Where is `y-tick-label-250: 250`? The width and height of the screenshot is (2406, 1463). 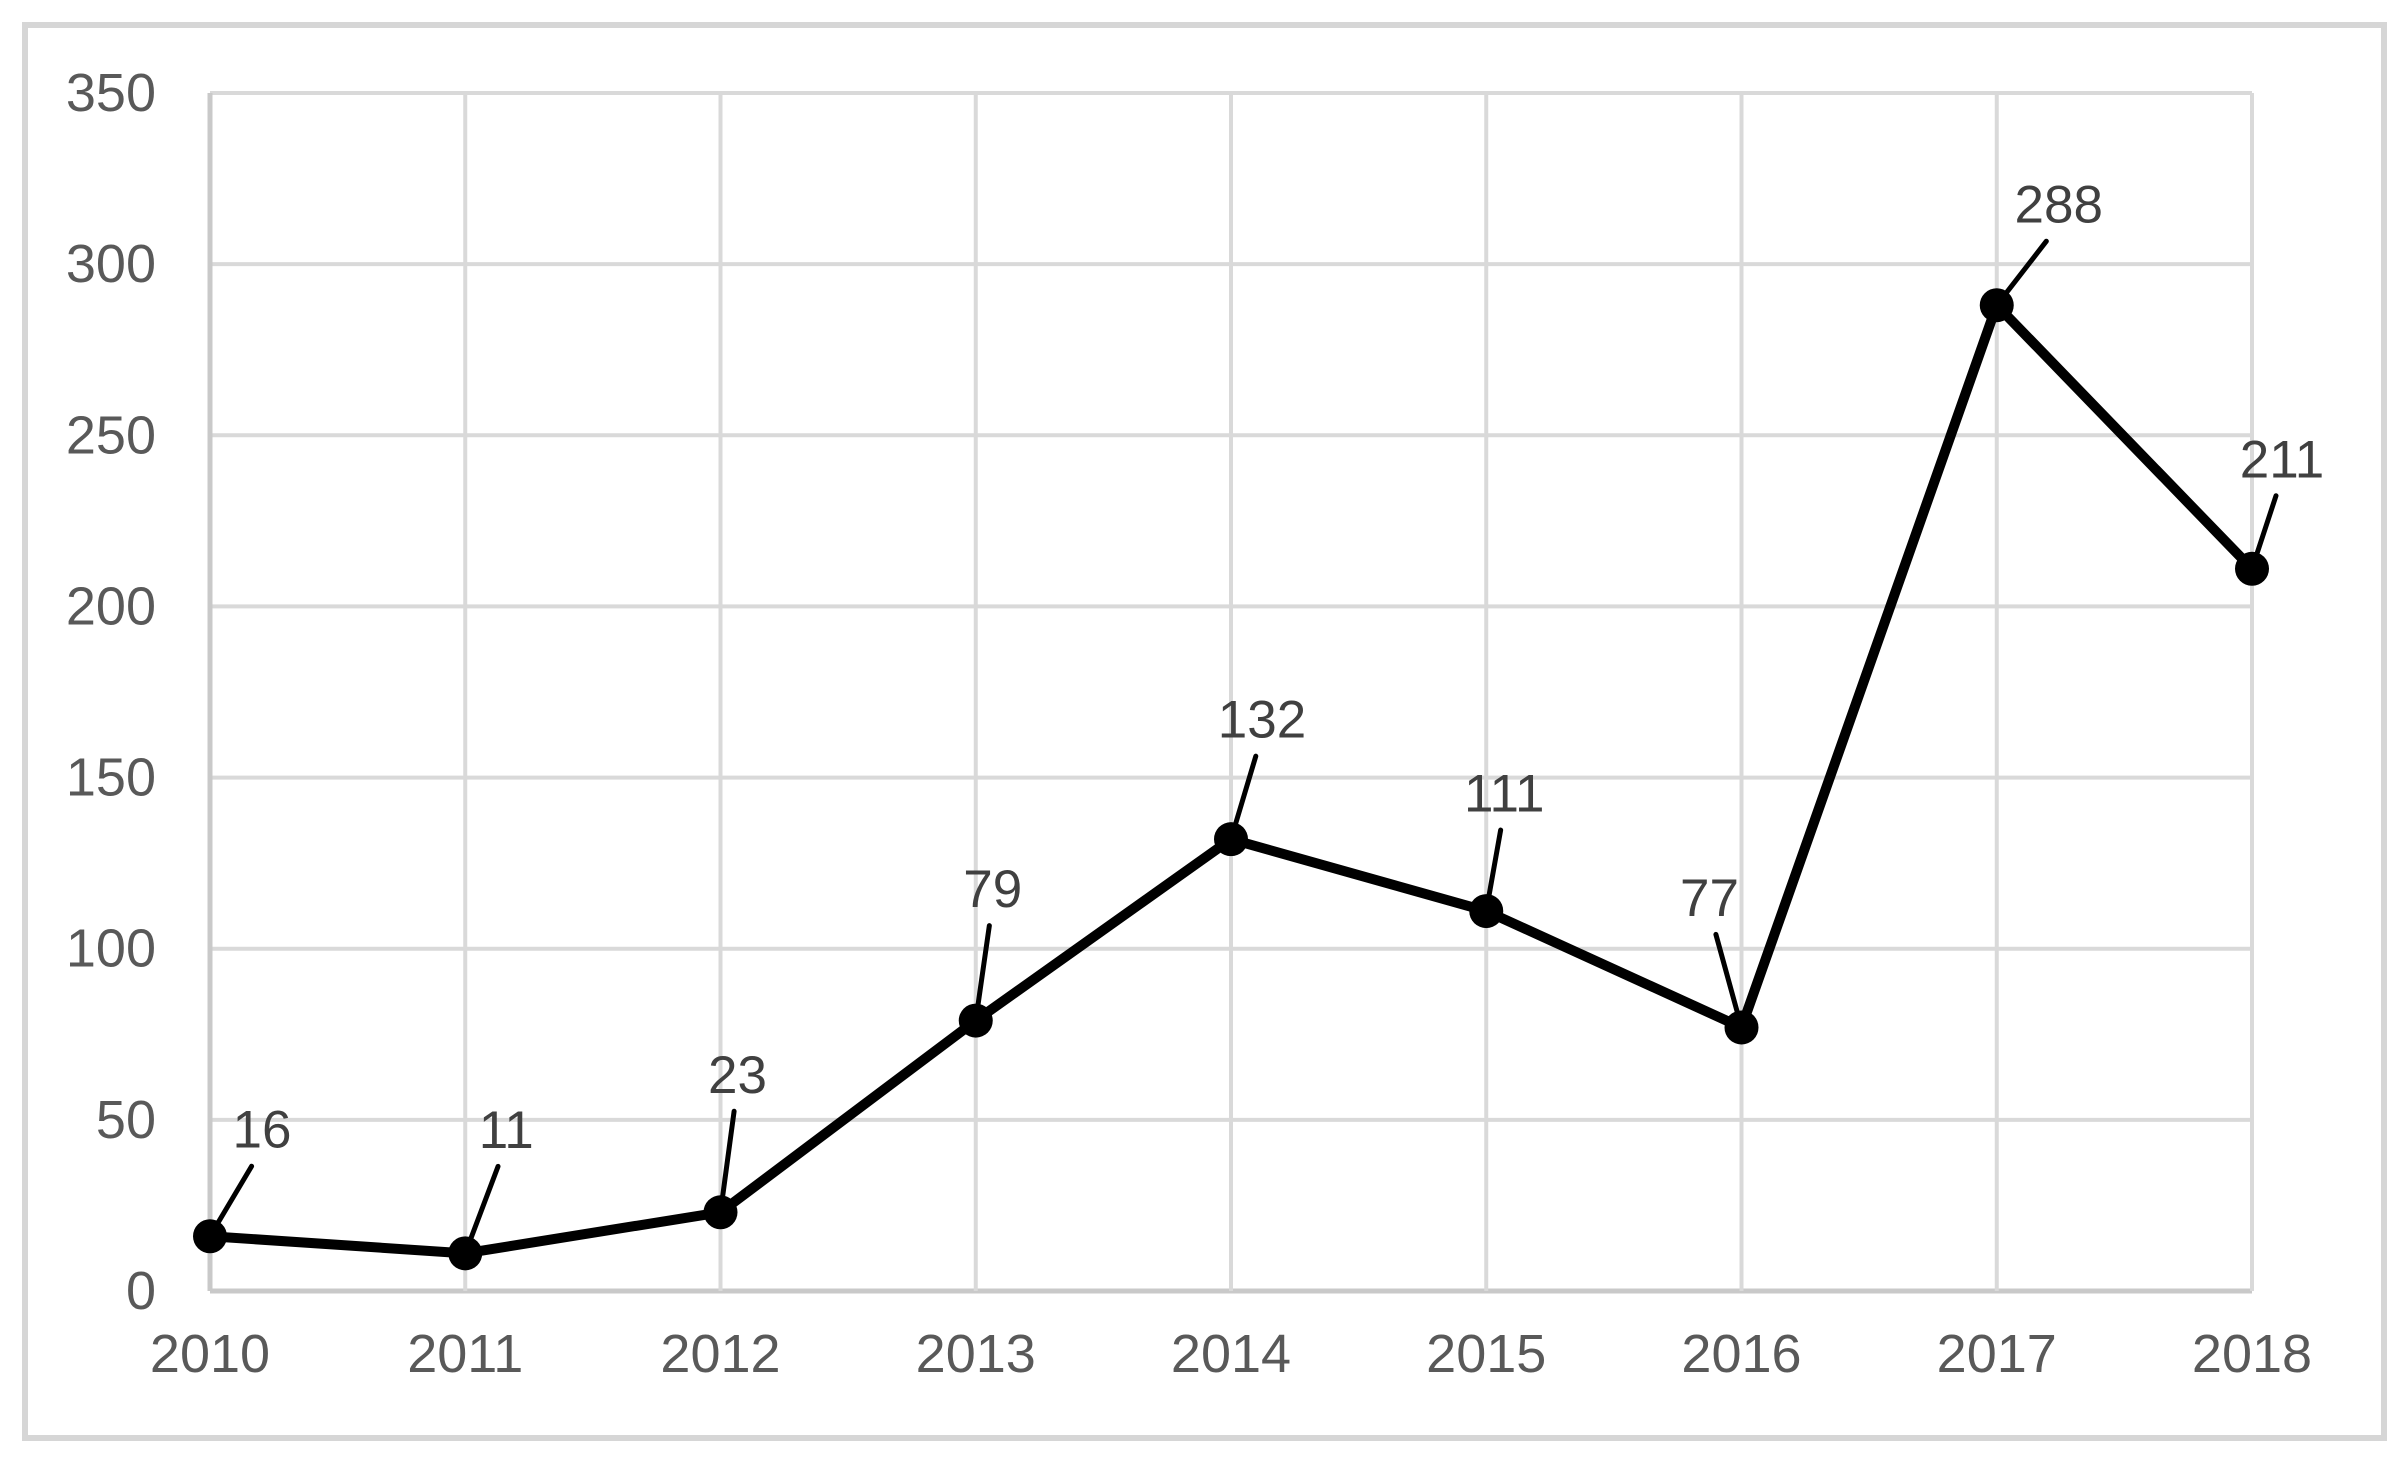 y-tick-label-250: 250 is located at coordinates (111, 435).